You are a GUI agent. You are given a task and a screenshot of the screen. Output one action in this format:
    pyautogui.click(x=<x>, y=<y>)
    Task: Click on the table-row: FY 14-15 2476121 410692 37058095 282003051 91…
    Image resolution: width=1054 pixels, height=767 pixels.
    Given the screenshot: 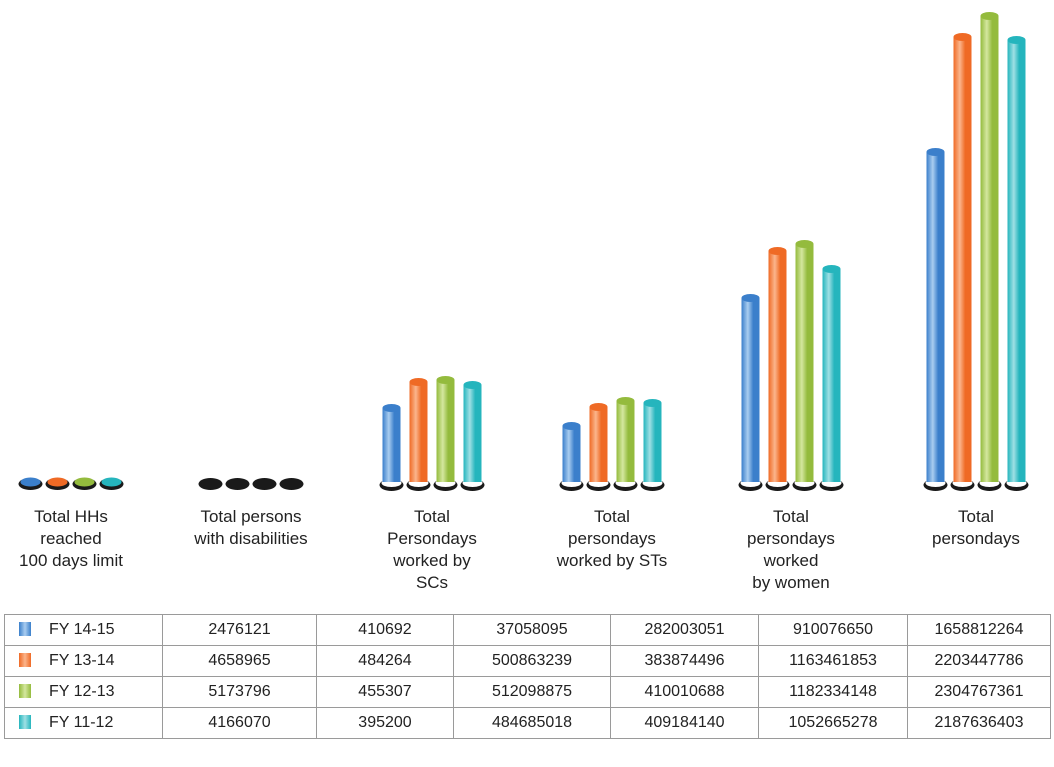 What is the action you would take?
    pyautogui.click(x=527, y=630)
    